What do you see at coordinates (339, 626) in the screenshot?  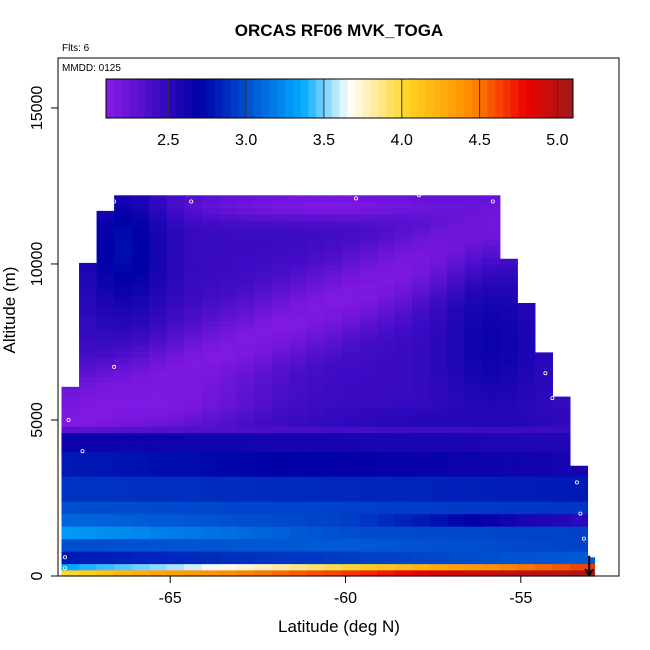 I see `x-axis-label: Latitude (deg N)` at bounding box center [339, 626].